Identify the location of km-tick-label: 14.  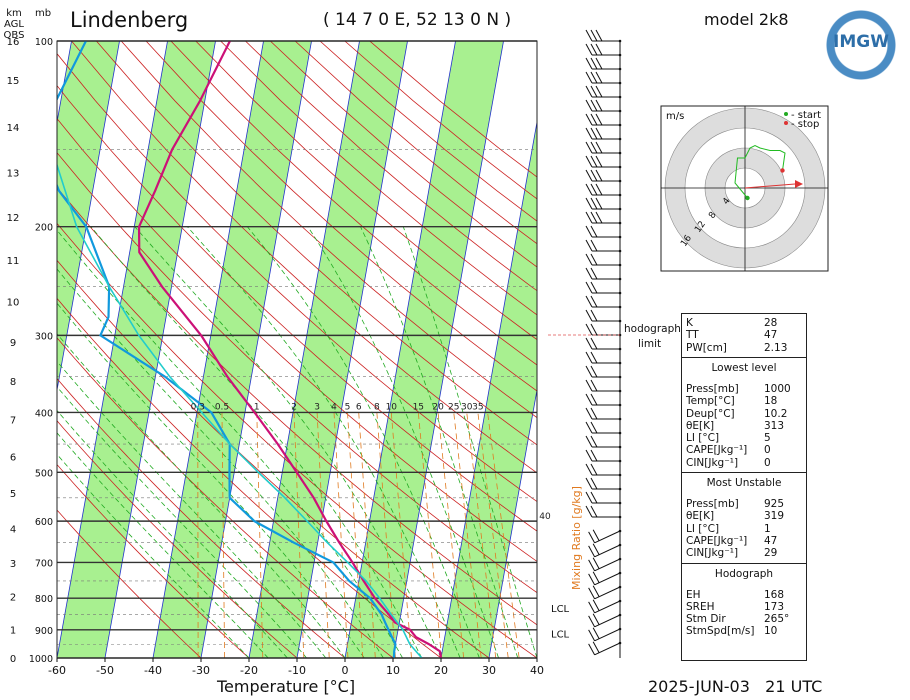
(13, 128).